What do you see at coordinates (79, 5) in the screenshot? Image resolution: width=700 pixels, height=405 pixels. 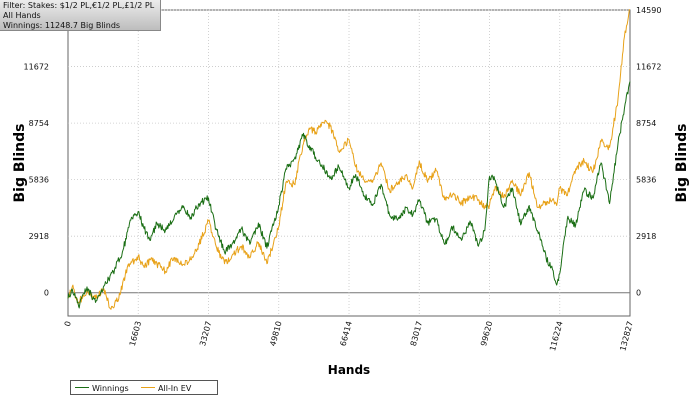 I see `filter-stakes-text: Filter: Stakes: $1/2 PL,€1/2 PL,£1/2 PL` at bounding box center [79, 5].